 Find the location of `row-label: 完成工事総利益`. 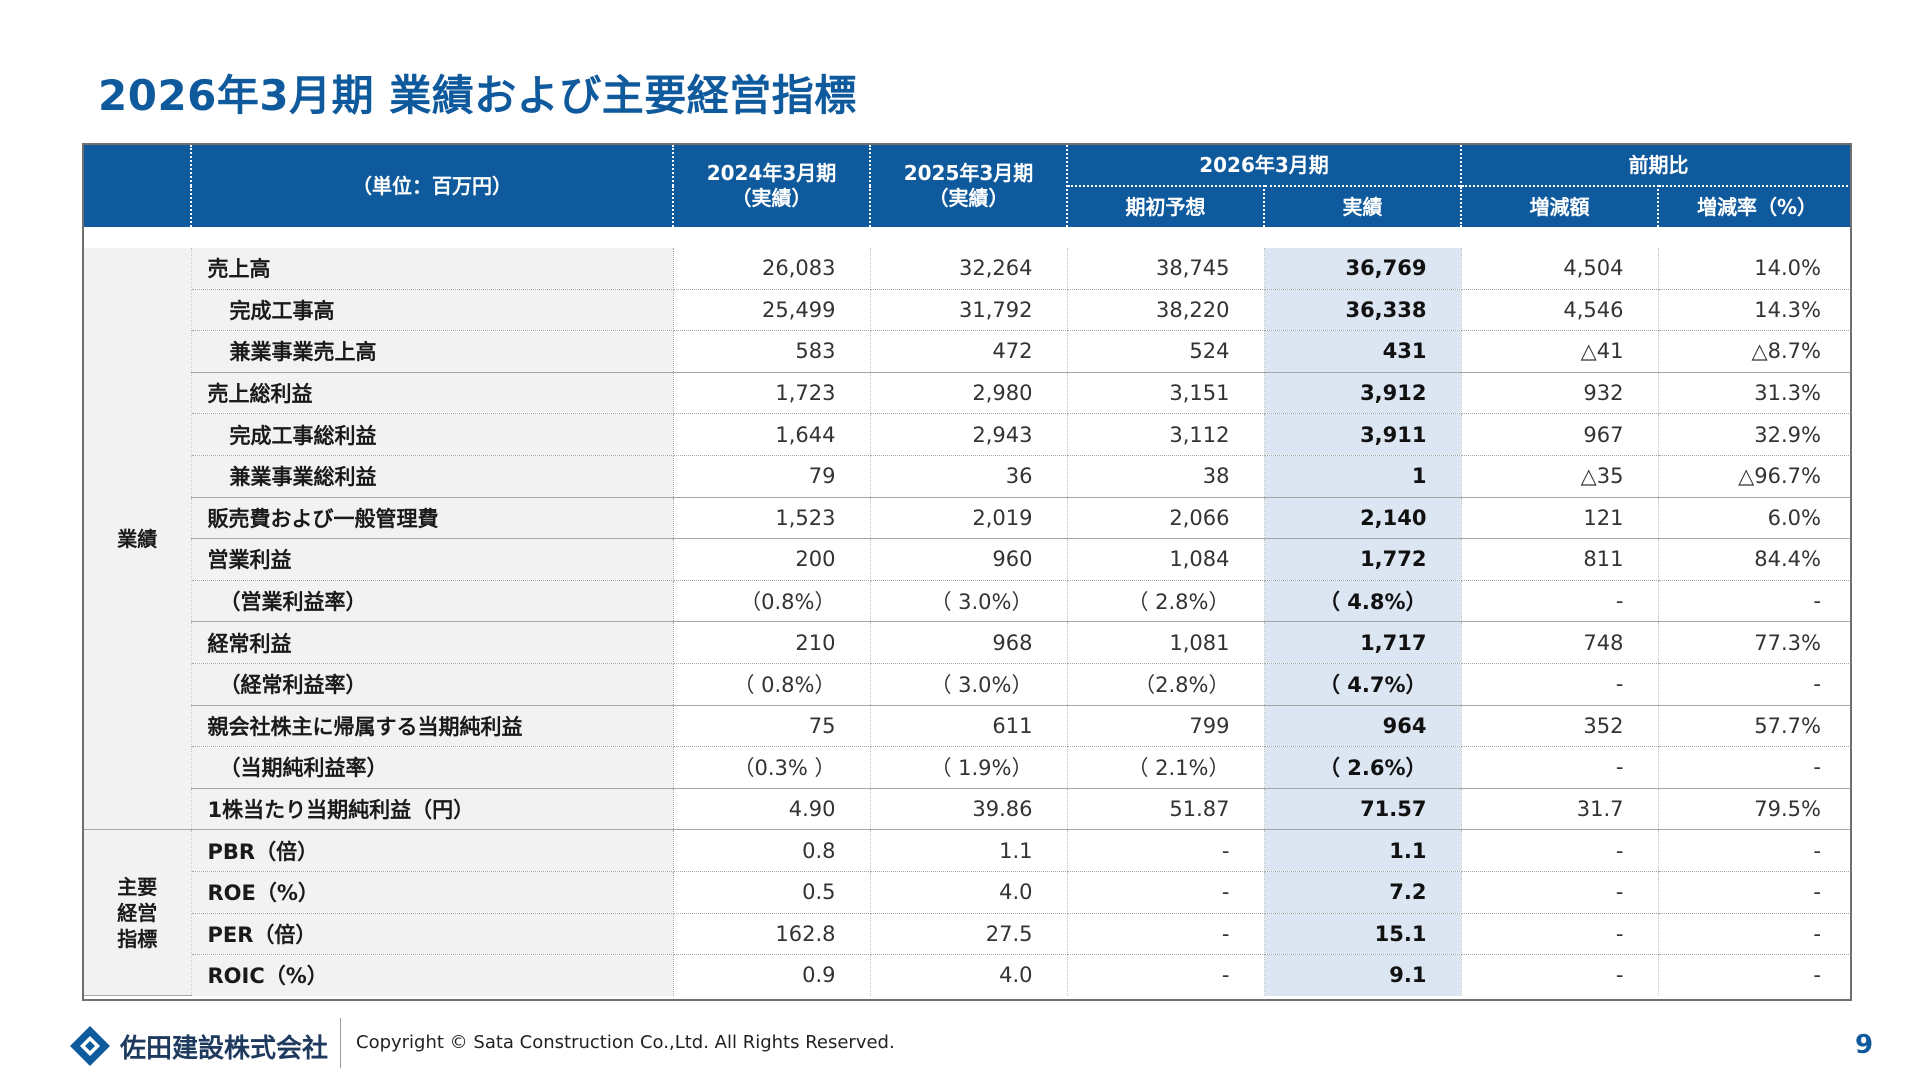

row-label: 完成工事総利益 is located at coordinates (432, 434).